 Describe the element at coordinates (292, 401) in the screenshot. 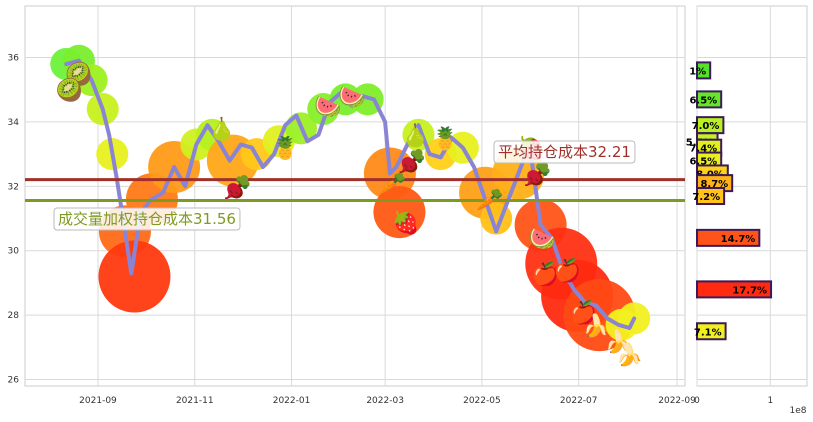

I see `x-tick-label: 2022-01` at that location.